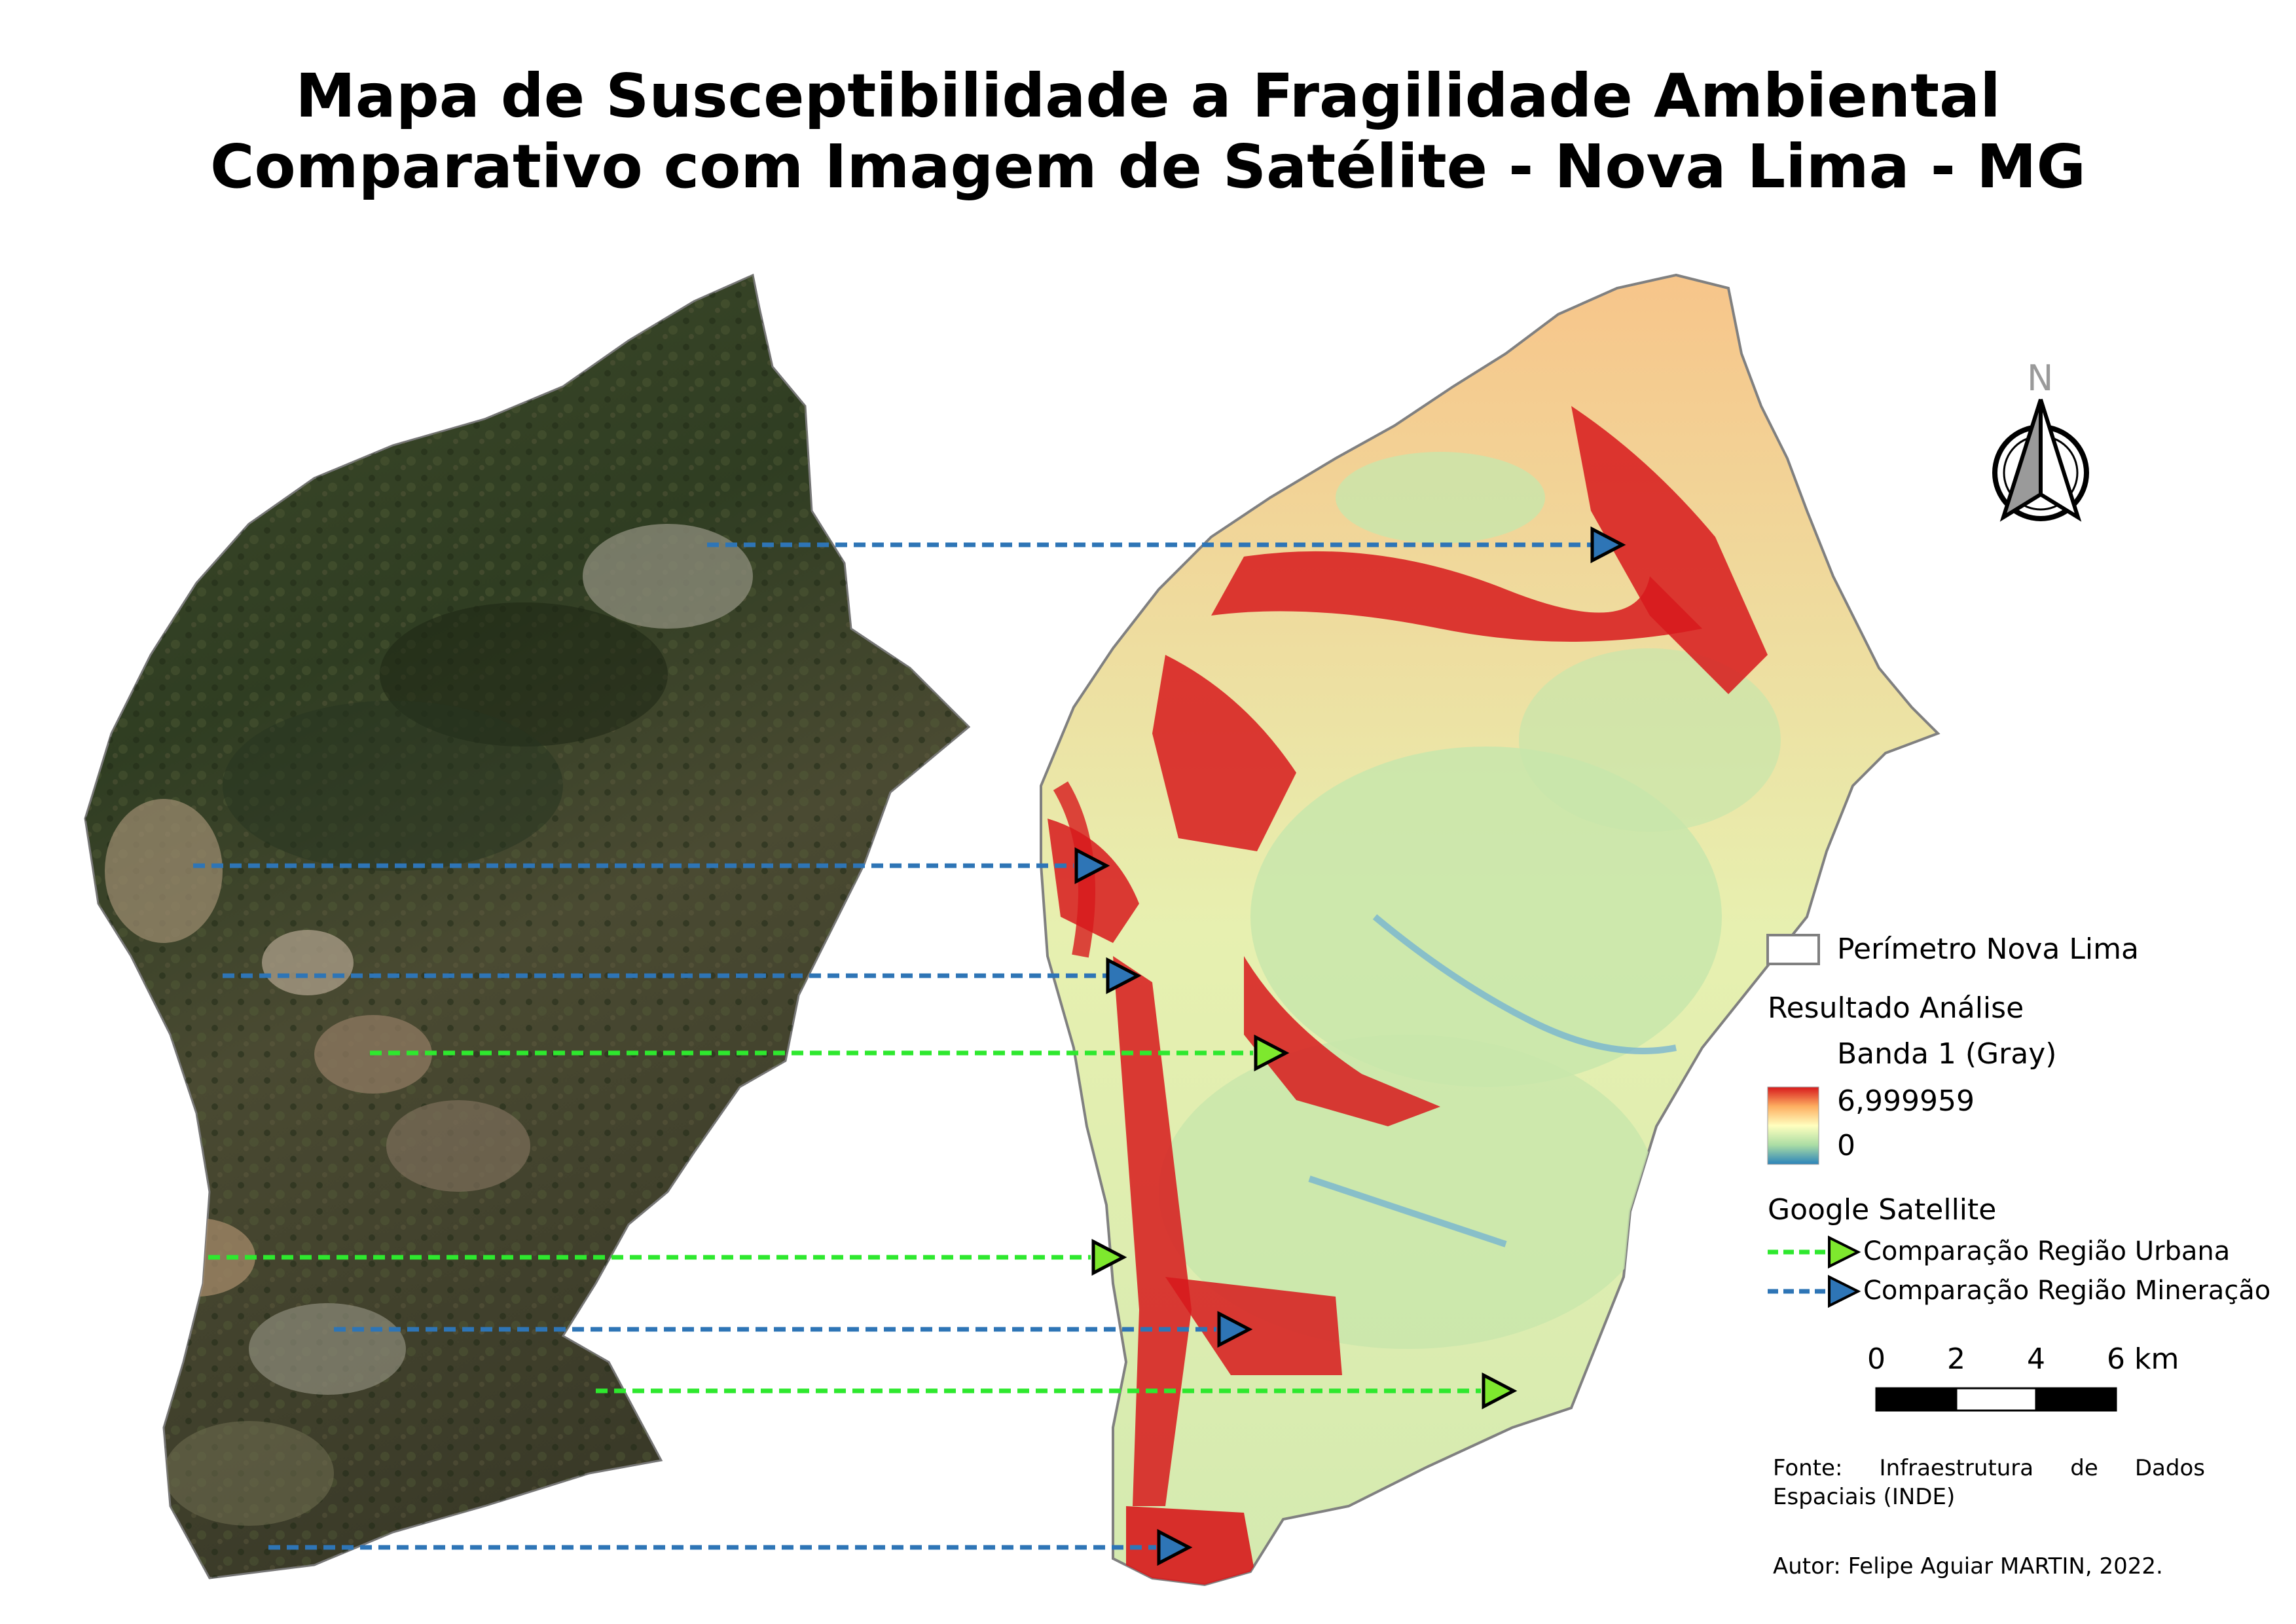 The width and height of the screenshot is (2296, 1624). I want to click on color-ramp-swatch, so click(1793, 1125).